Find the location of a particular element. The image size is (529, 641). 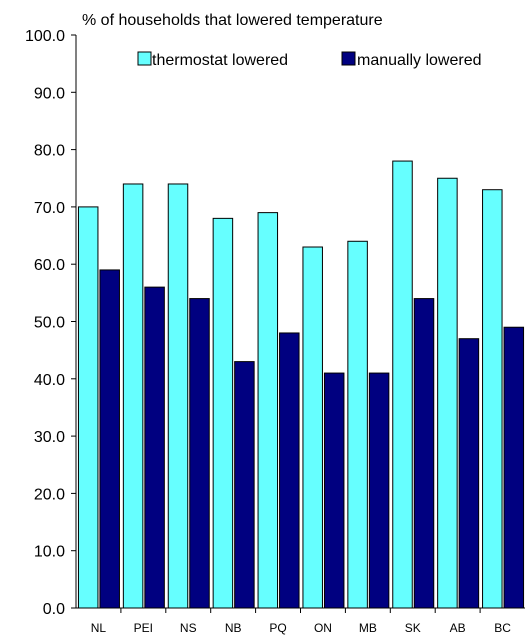

bar-thermostat-pei is located at coordinates (133, 396).